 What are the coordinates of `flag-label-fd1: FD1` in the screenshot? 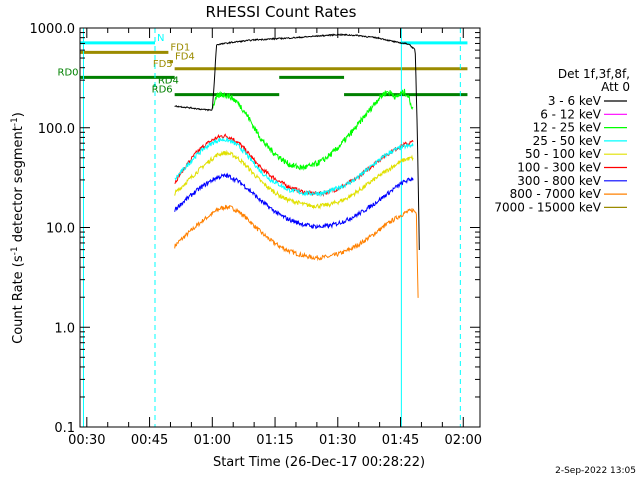 It's located at (180, 47).